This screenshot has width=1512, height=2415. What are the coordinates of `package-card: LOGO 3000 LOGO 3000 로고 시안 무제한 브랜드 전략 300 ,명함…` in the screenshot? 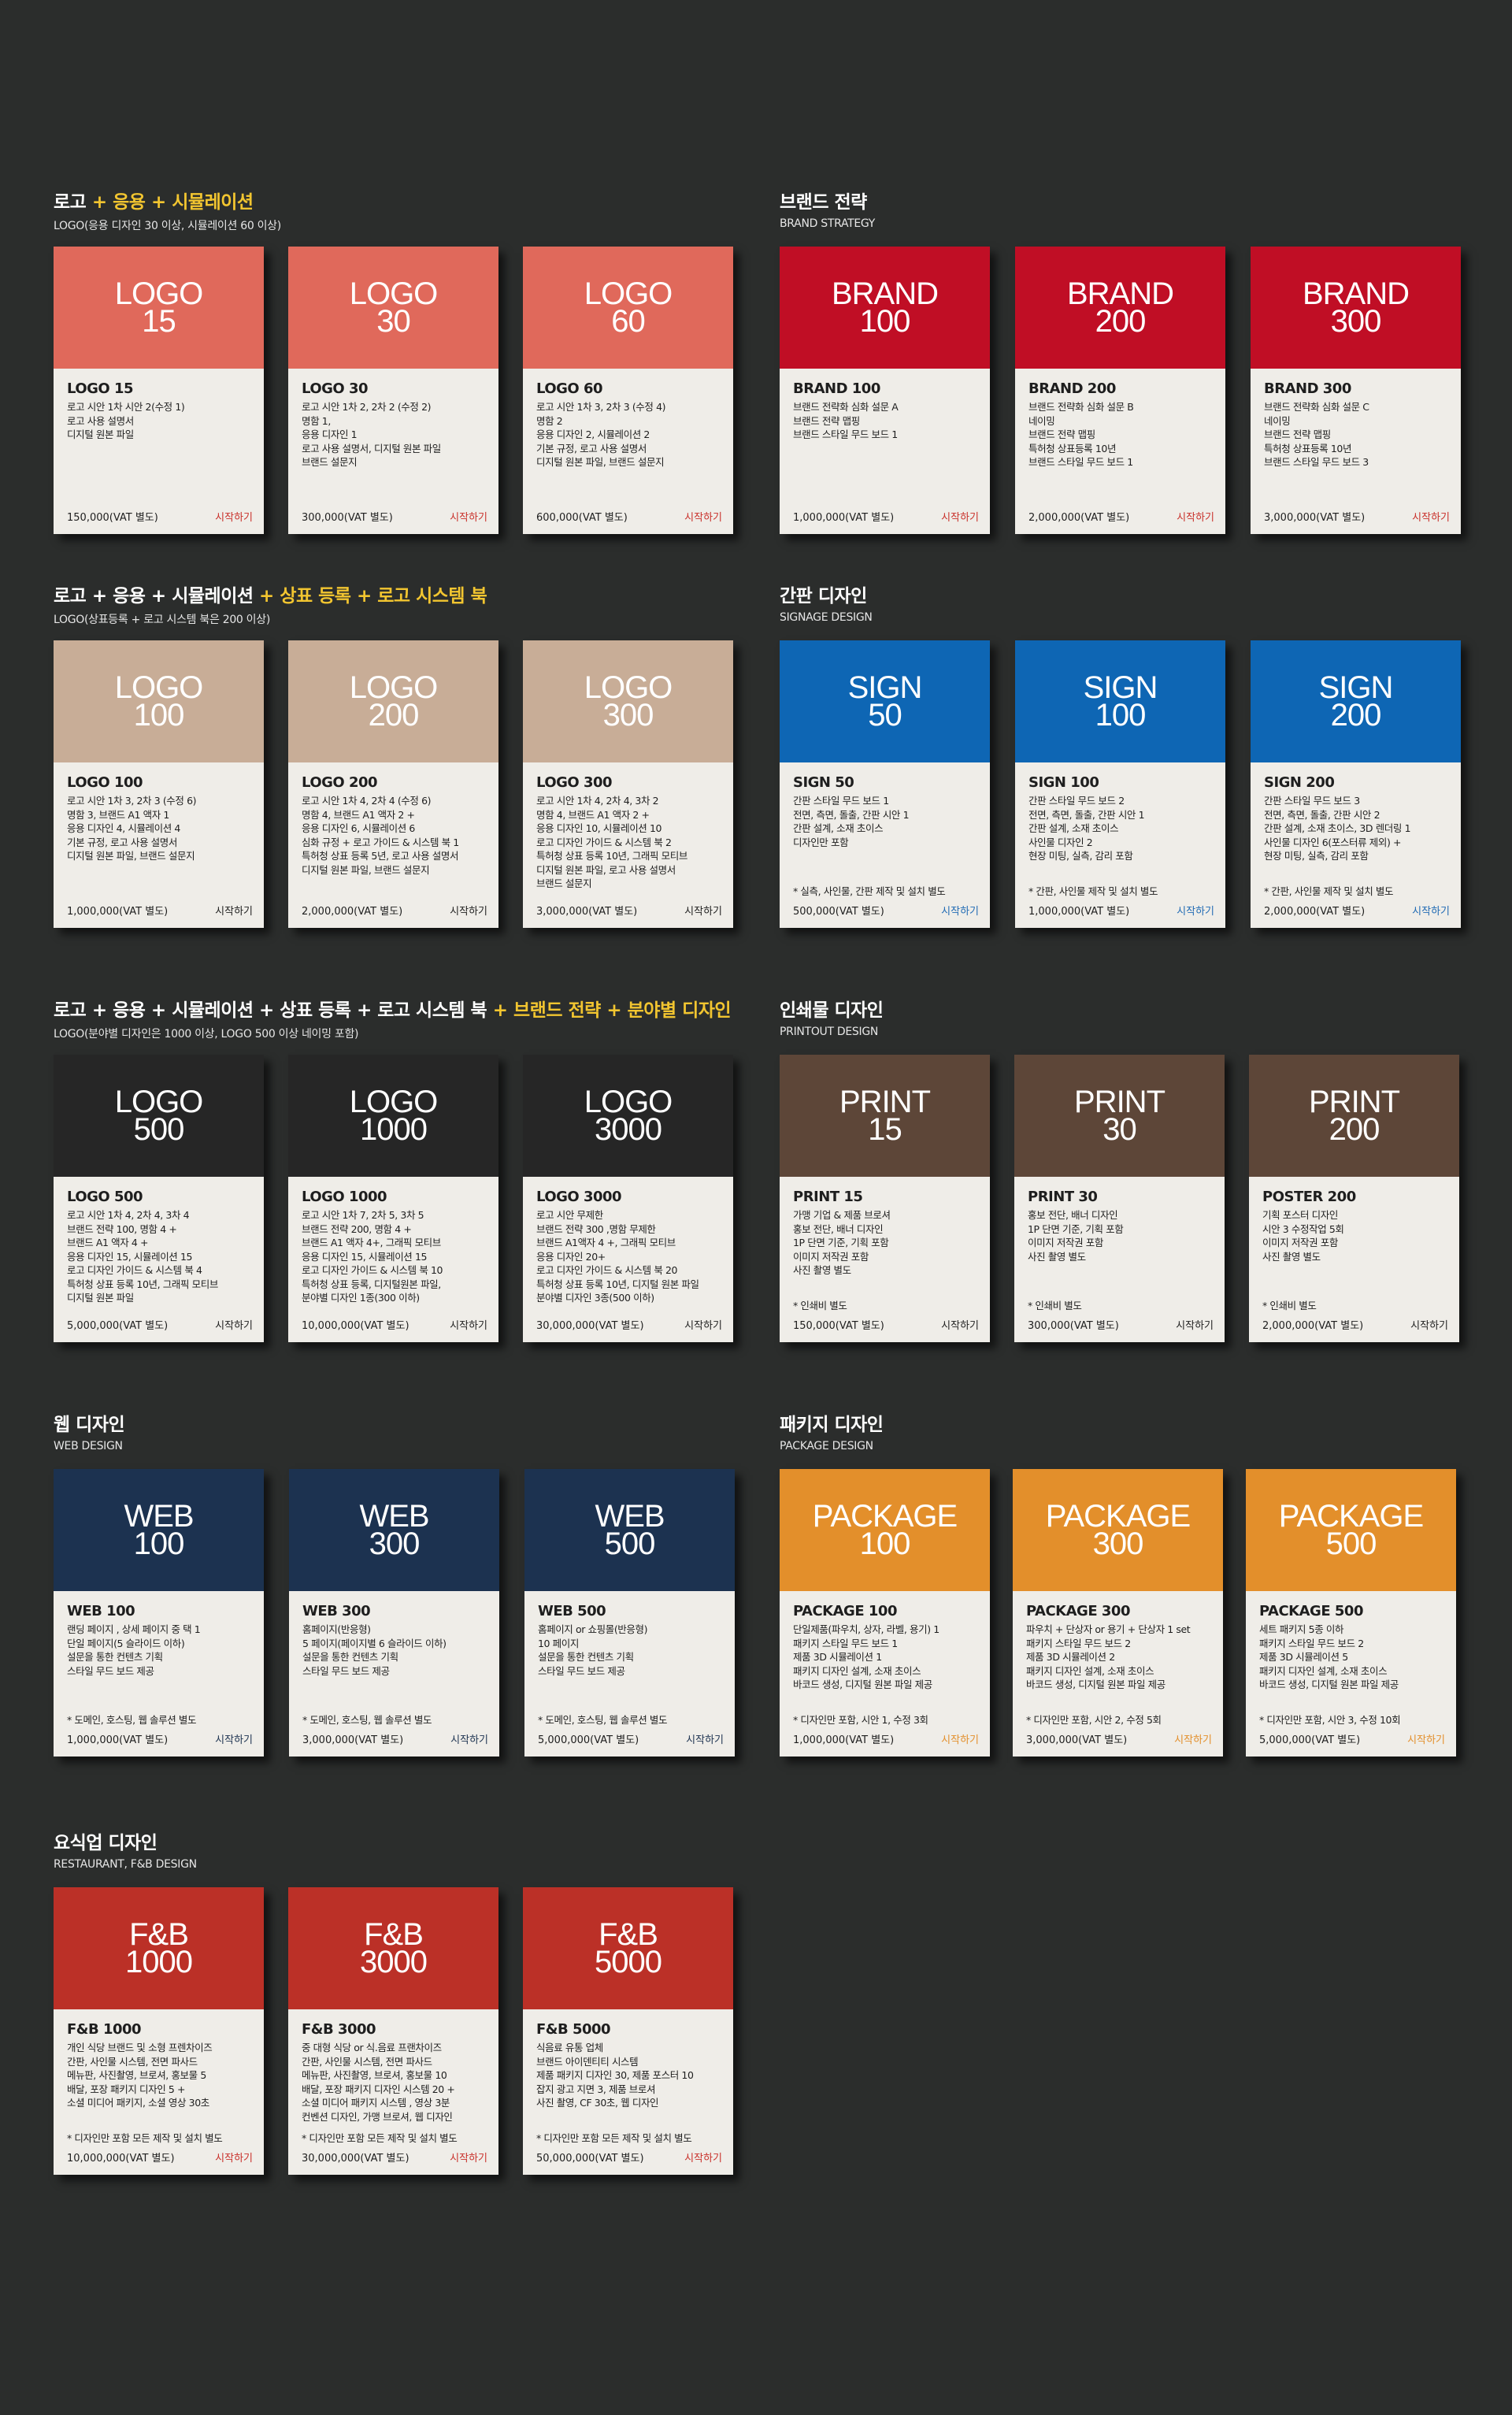 It's located at (628, 1199).